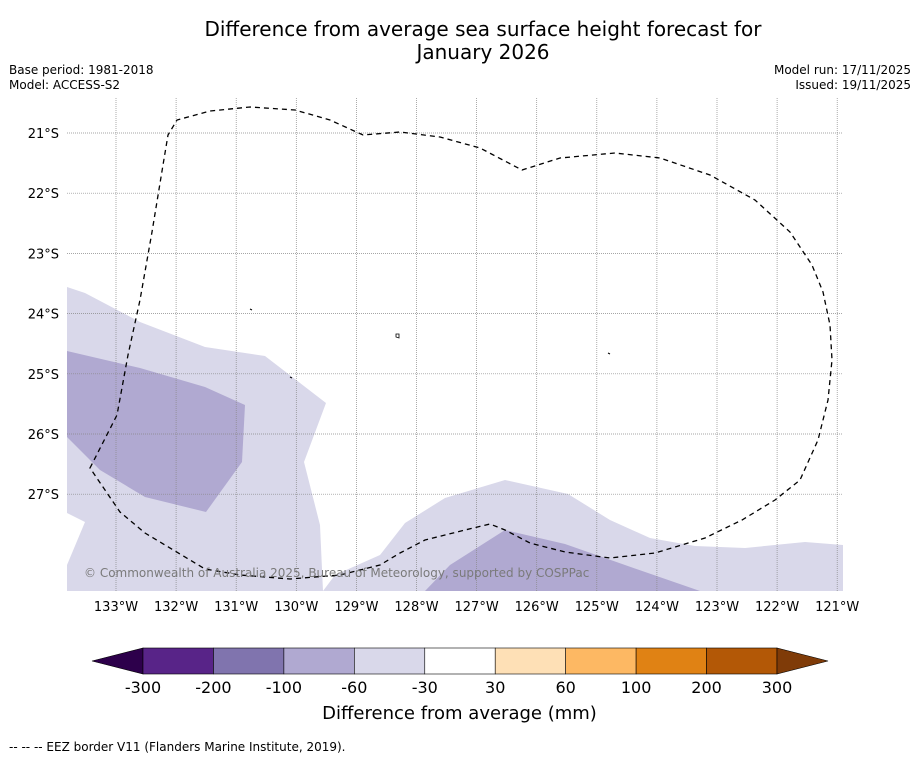 The width and height of the screenshot is (919, 758). I want to click on latitude-label: 24°S, so click(43, 315).